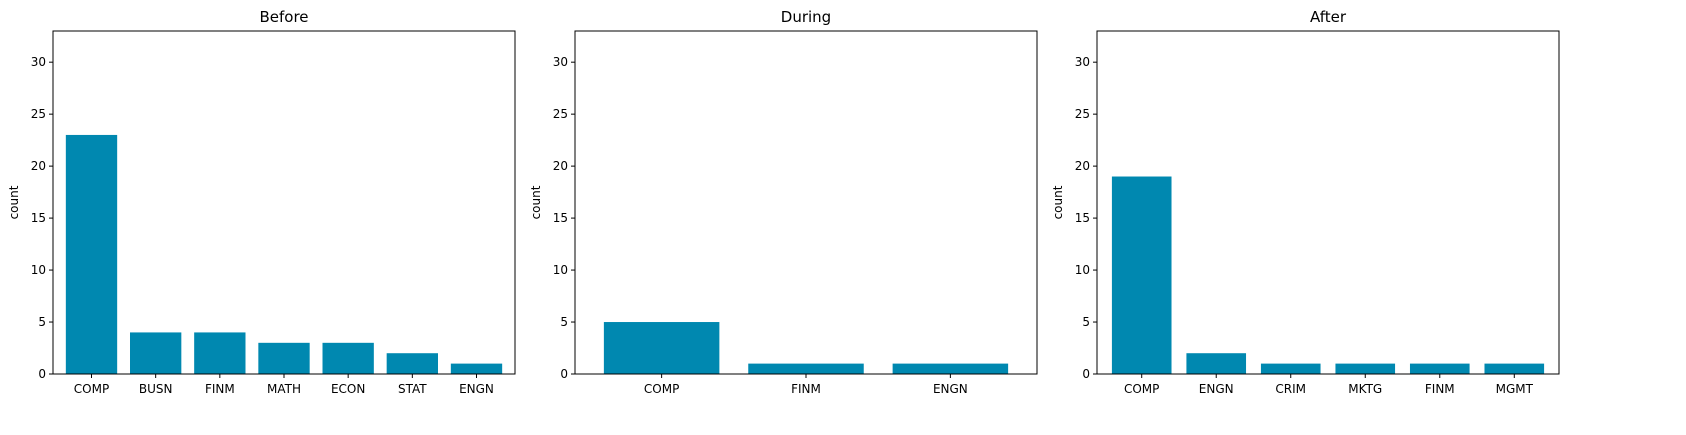 The image size is (1686, 435). What do you see at coordinates (412, 363) in the screenshot?
I see `bar-stat` at bounding box center [412, 363].